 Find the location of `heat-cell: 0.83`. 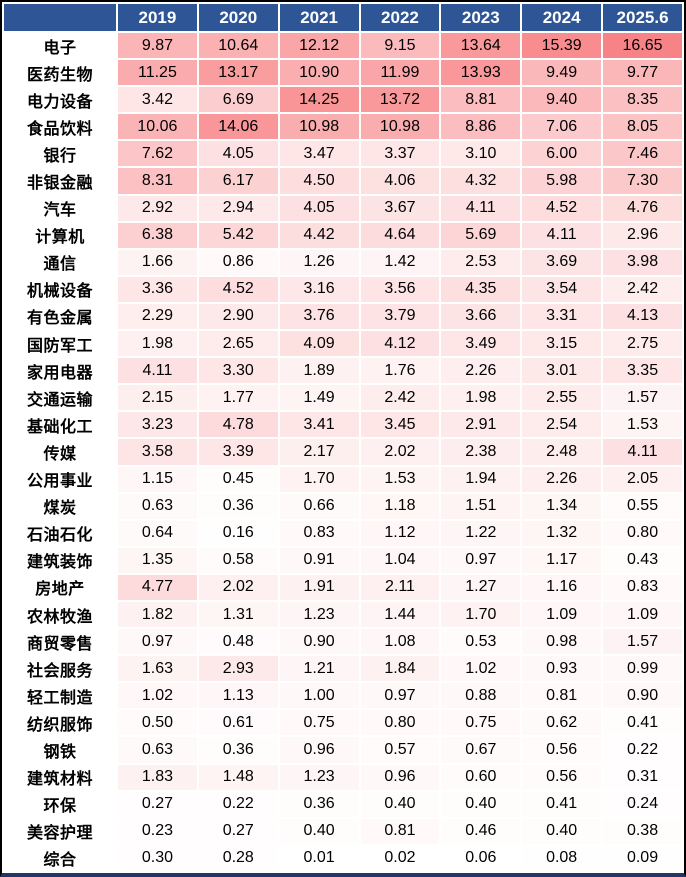

heat-cell: 0.83 is located at coordinates (319, 533).